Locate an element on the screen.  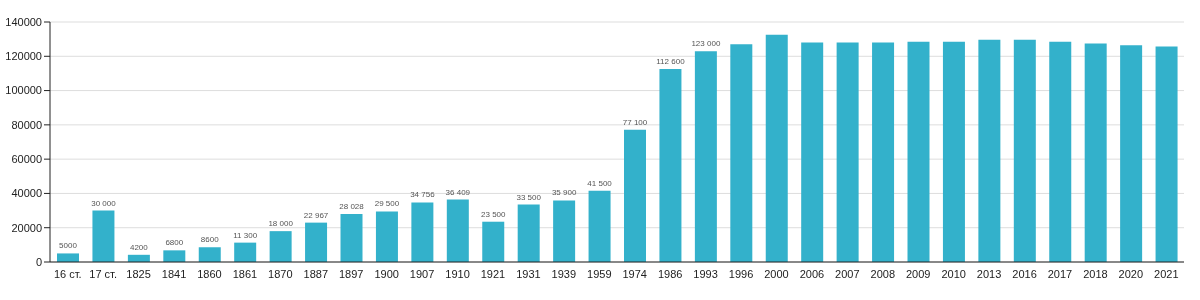
data-label: 5000 is located at coordinates (68, 246).